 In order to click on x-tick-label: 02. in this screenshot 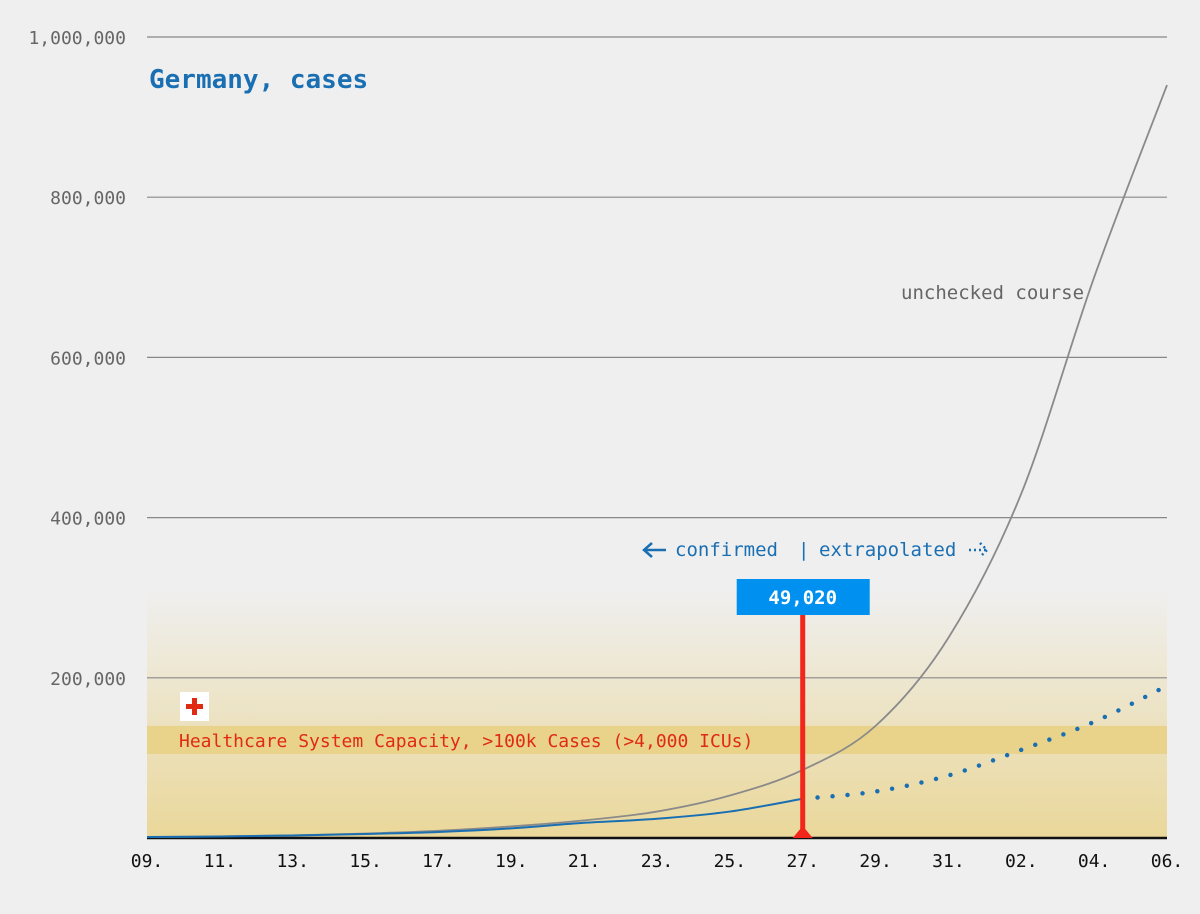, I will do `click(1021, 861)`.